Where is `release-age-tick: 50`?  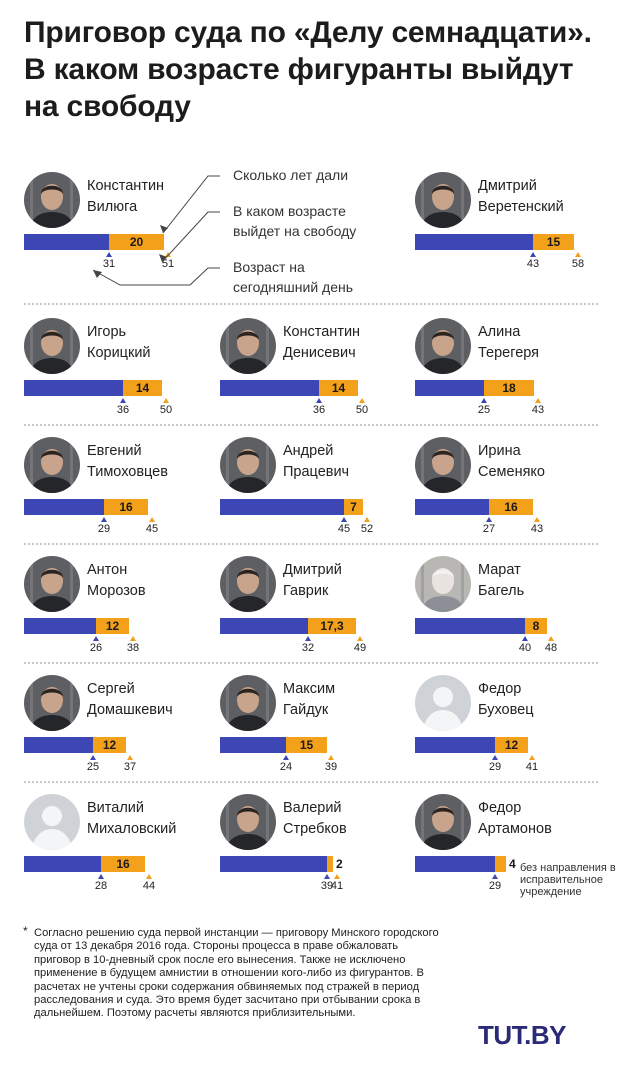
release-age-tick: 50 is located at coordinates (362, 407).